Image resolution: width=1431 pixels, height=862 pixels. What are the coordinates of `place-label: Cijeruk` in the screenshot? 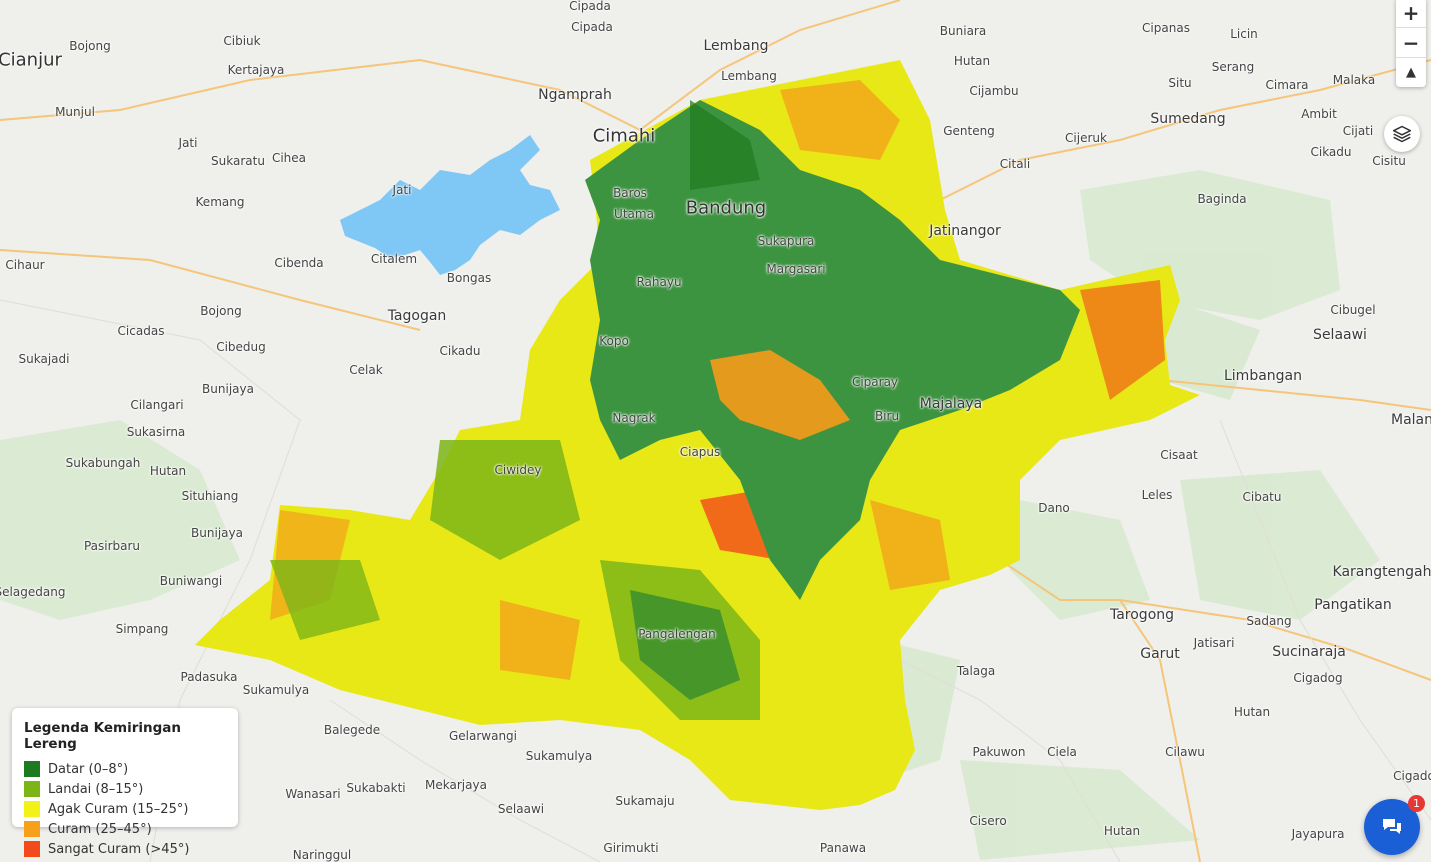 It's located at (1086, 138).